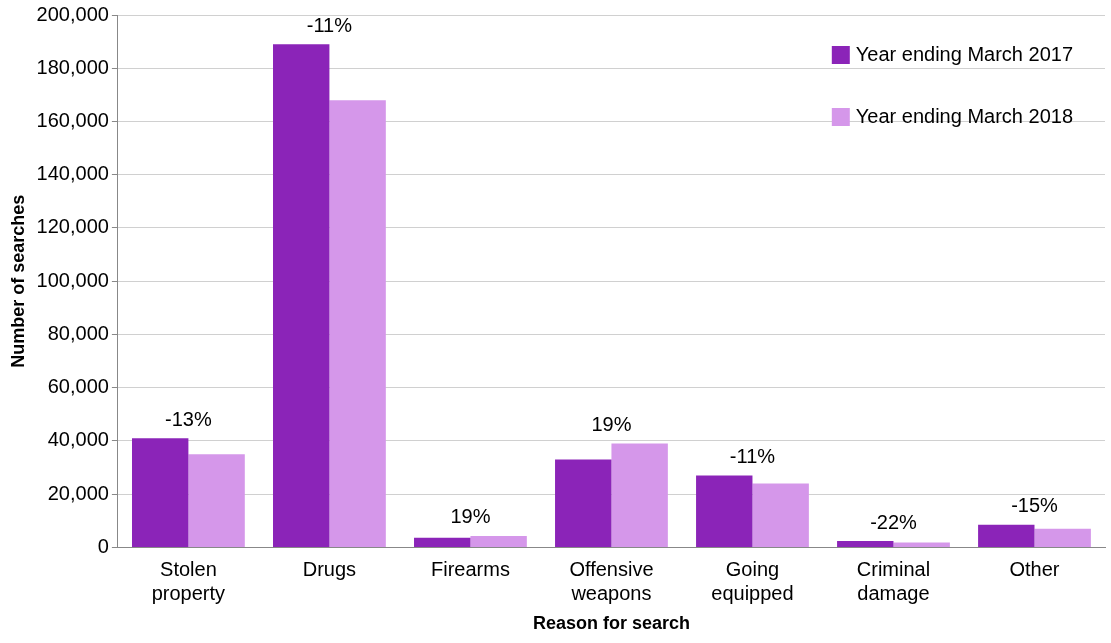  I want to click on x-tick-label: Other, so click(1034, 568).